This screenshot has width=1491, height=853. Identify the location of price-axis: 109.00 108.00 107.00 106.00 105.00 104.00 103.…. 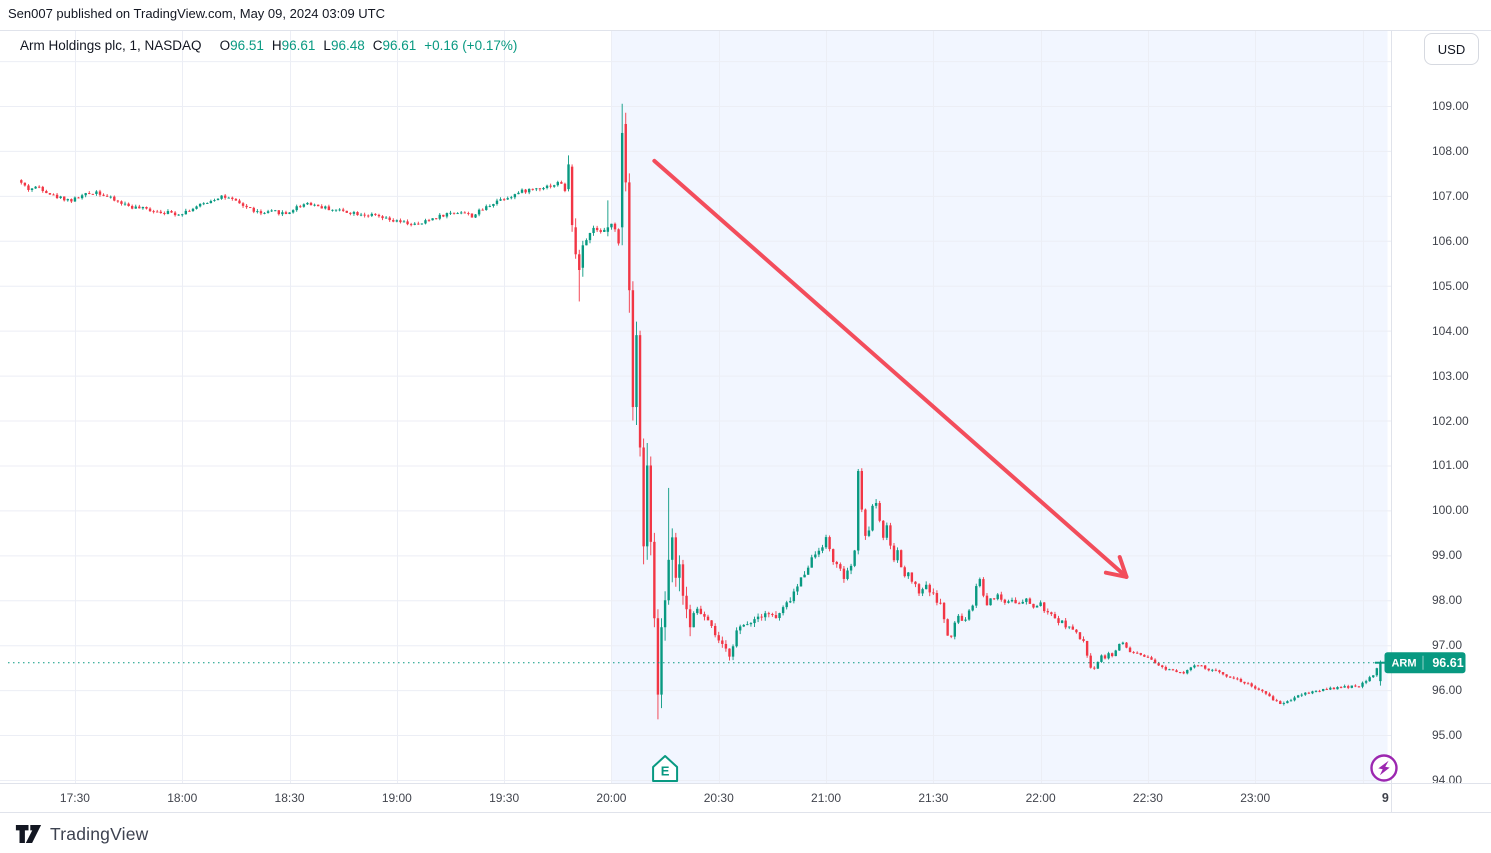
(1441, 421).